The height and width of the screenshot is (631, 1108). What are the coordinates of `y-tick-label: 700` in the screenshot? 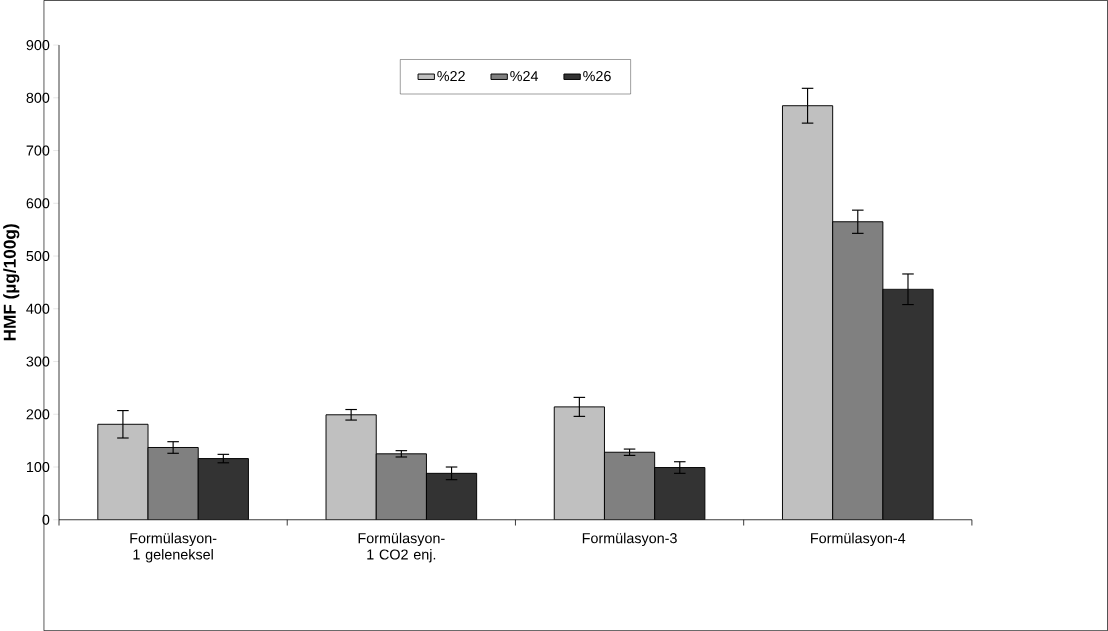 It's located at (38, 150).